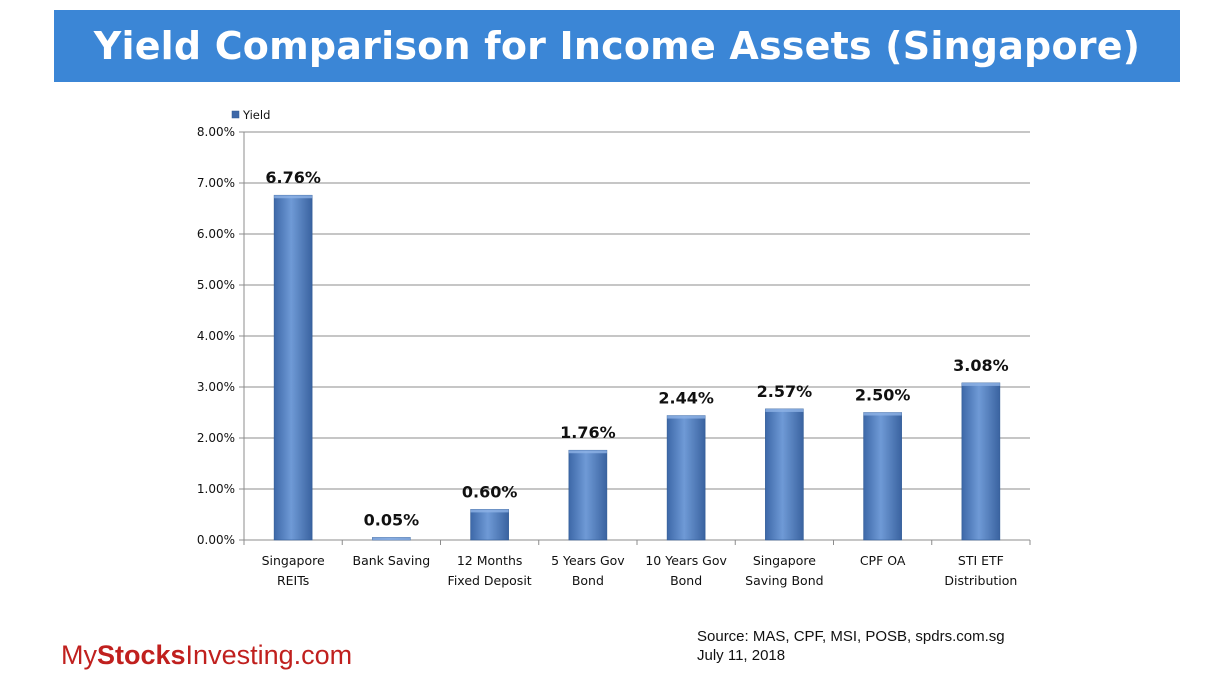 The width and height of the screenshot is (1216, 694). Describe the element at coordinates (686, 560) in the screenshot. I see `x-tick-label: 10 Years Gov` at that location.